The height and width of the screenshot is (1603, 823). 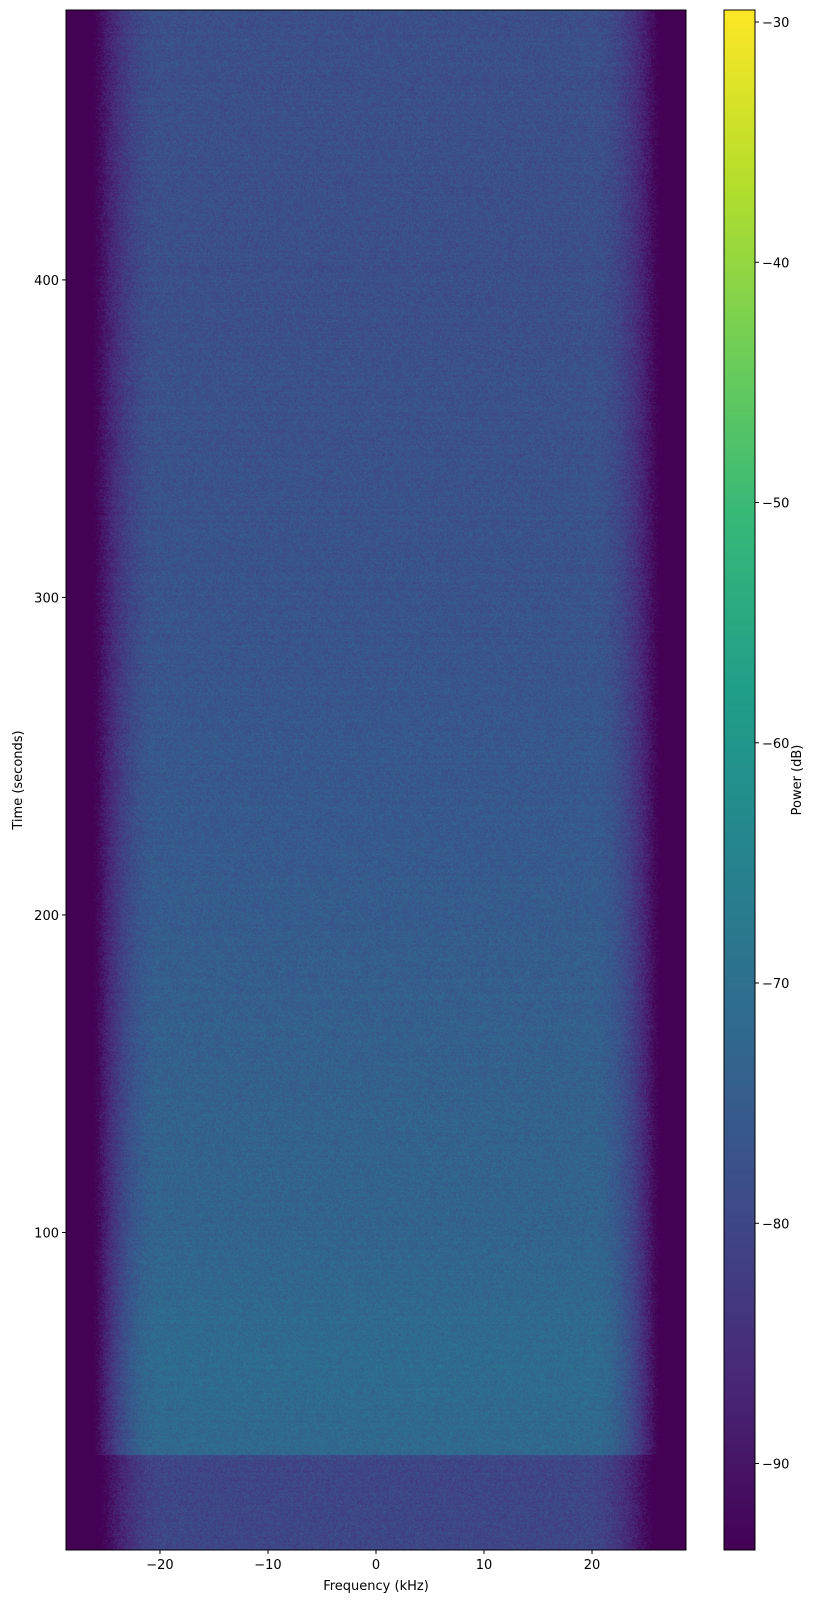 What do you see at coordinates (775, 744) in the screenshot?
I see `colorbar-tick-label: −60` at bounding box center [775, 744].